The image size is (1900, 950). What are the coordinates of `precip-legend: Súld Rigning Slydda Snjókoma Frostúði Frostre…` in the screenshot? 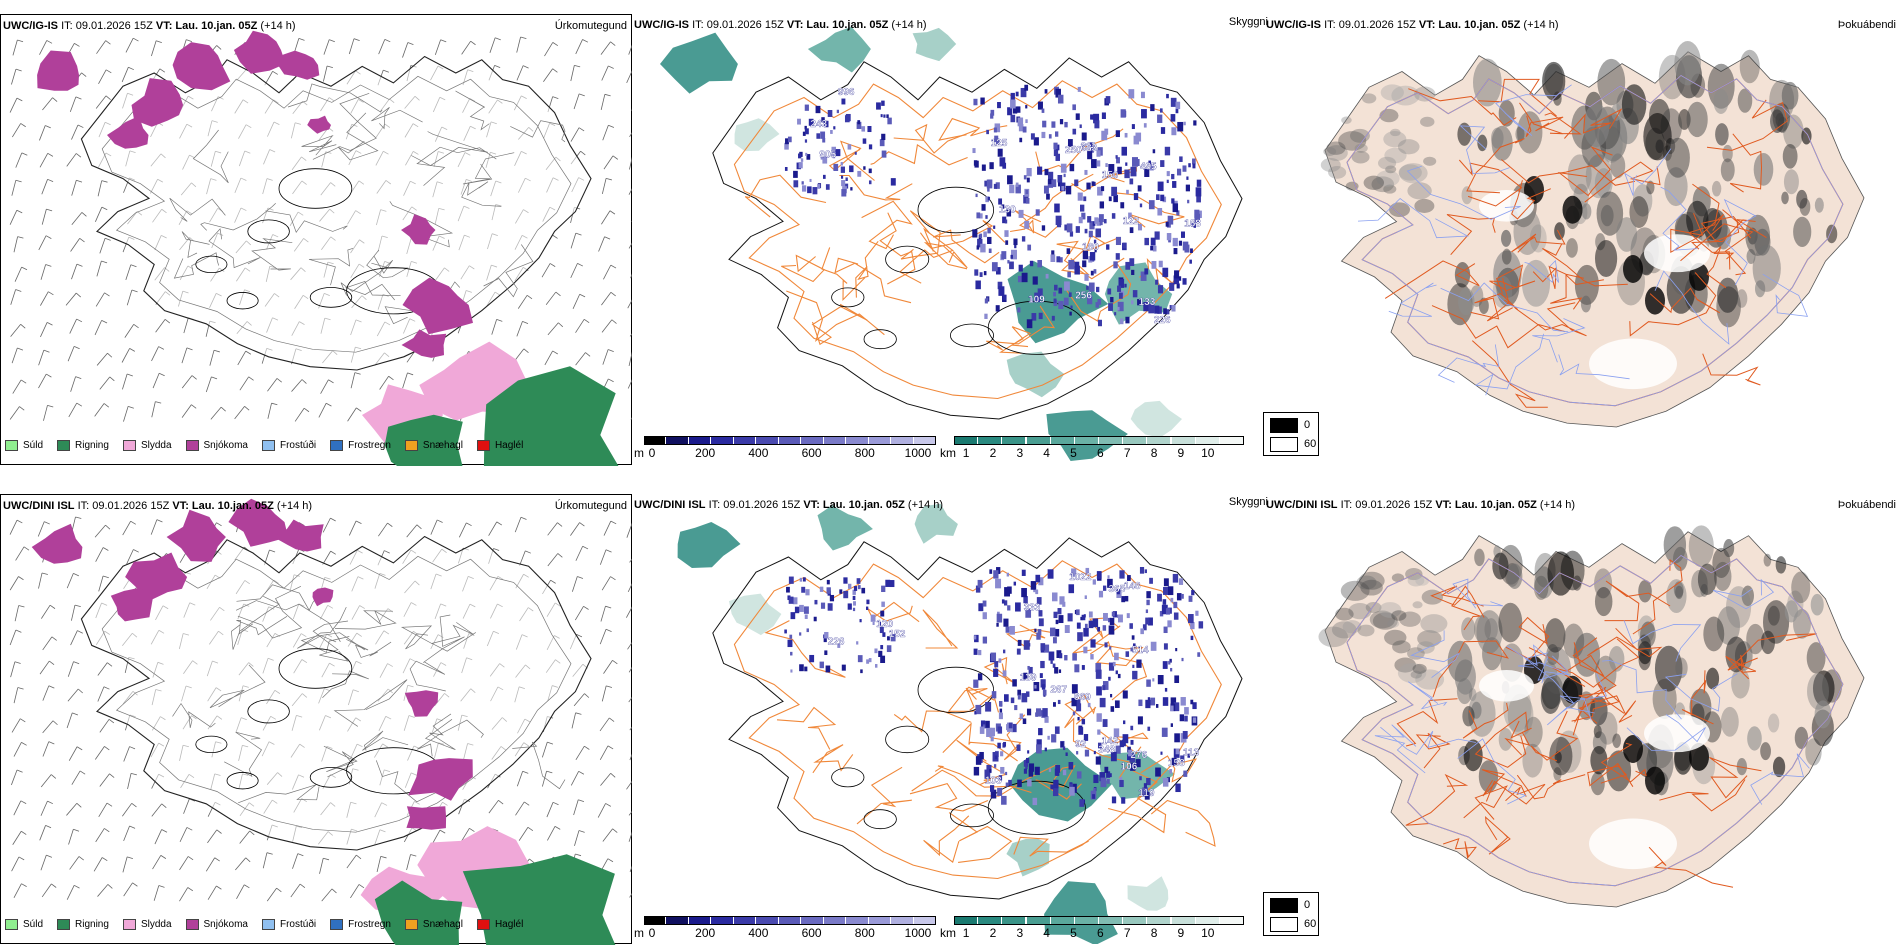 It's located at (271, 924).